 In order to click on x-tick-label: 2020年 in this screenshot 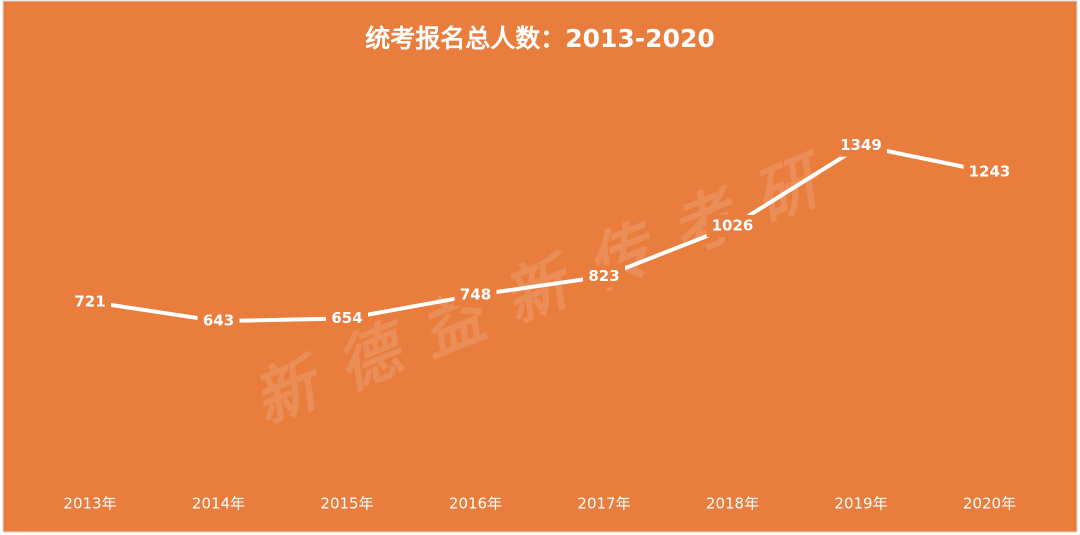, I will do `click(989, 504)`.